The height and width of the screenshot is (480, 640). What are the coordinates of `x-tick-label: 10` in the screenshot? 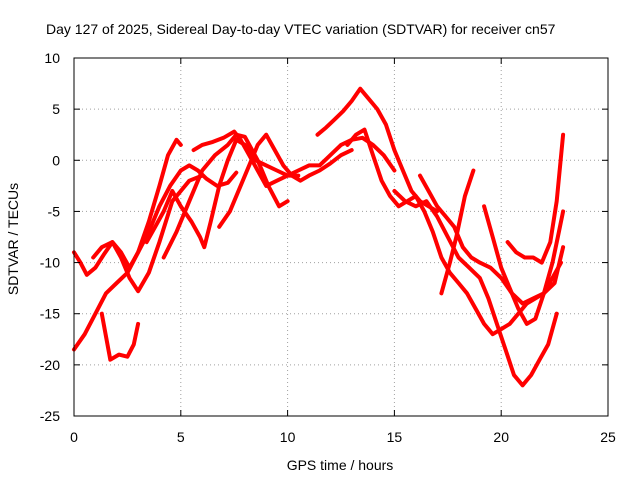 It's located at (288, 437).